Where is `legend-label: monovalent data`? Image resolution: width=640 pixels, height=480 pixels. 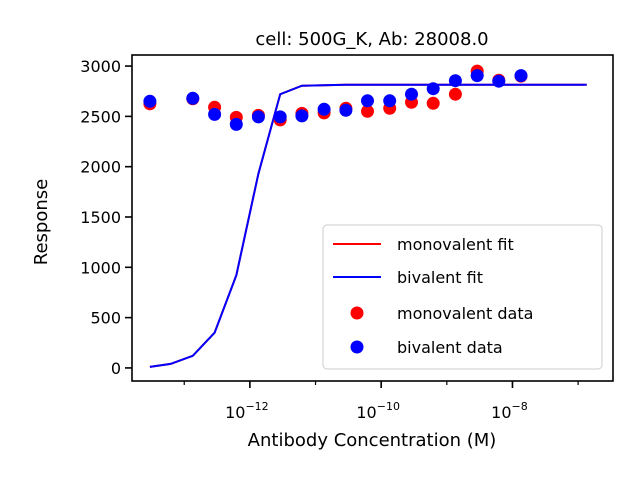
legend-label: monovalent data is located at coordinates (465, 313).